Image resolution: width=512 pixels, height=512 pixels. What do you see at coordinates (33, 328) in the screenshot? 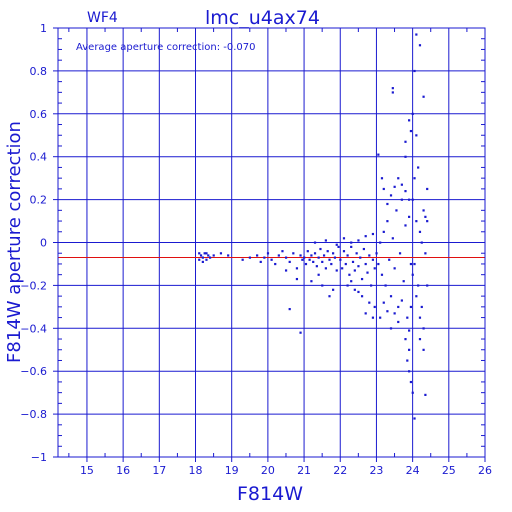
I see `y-tick-label: −0.4` at bounding box center [33, 328].